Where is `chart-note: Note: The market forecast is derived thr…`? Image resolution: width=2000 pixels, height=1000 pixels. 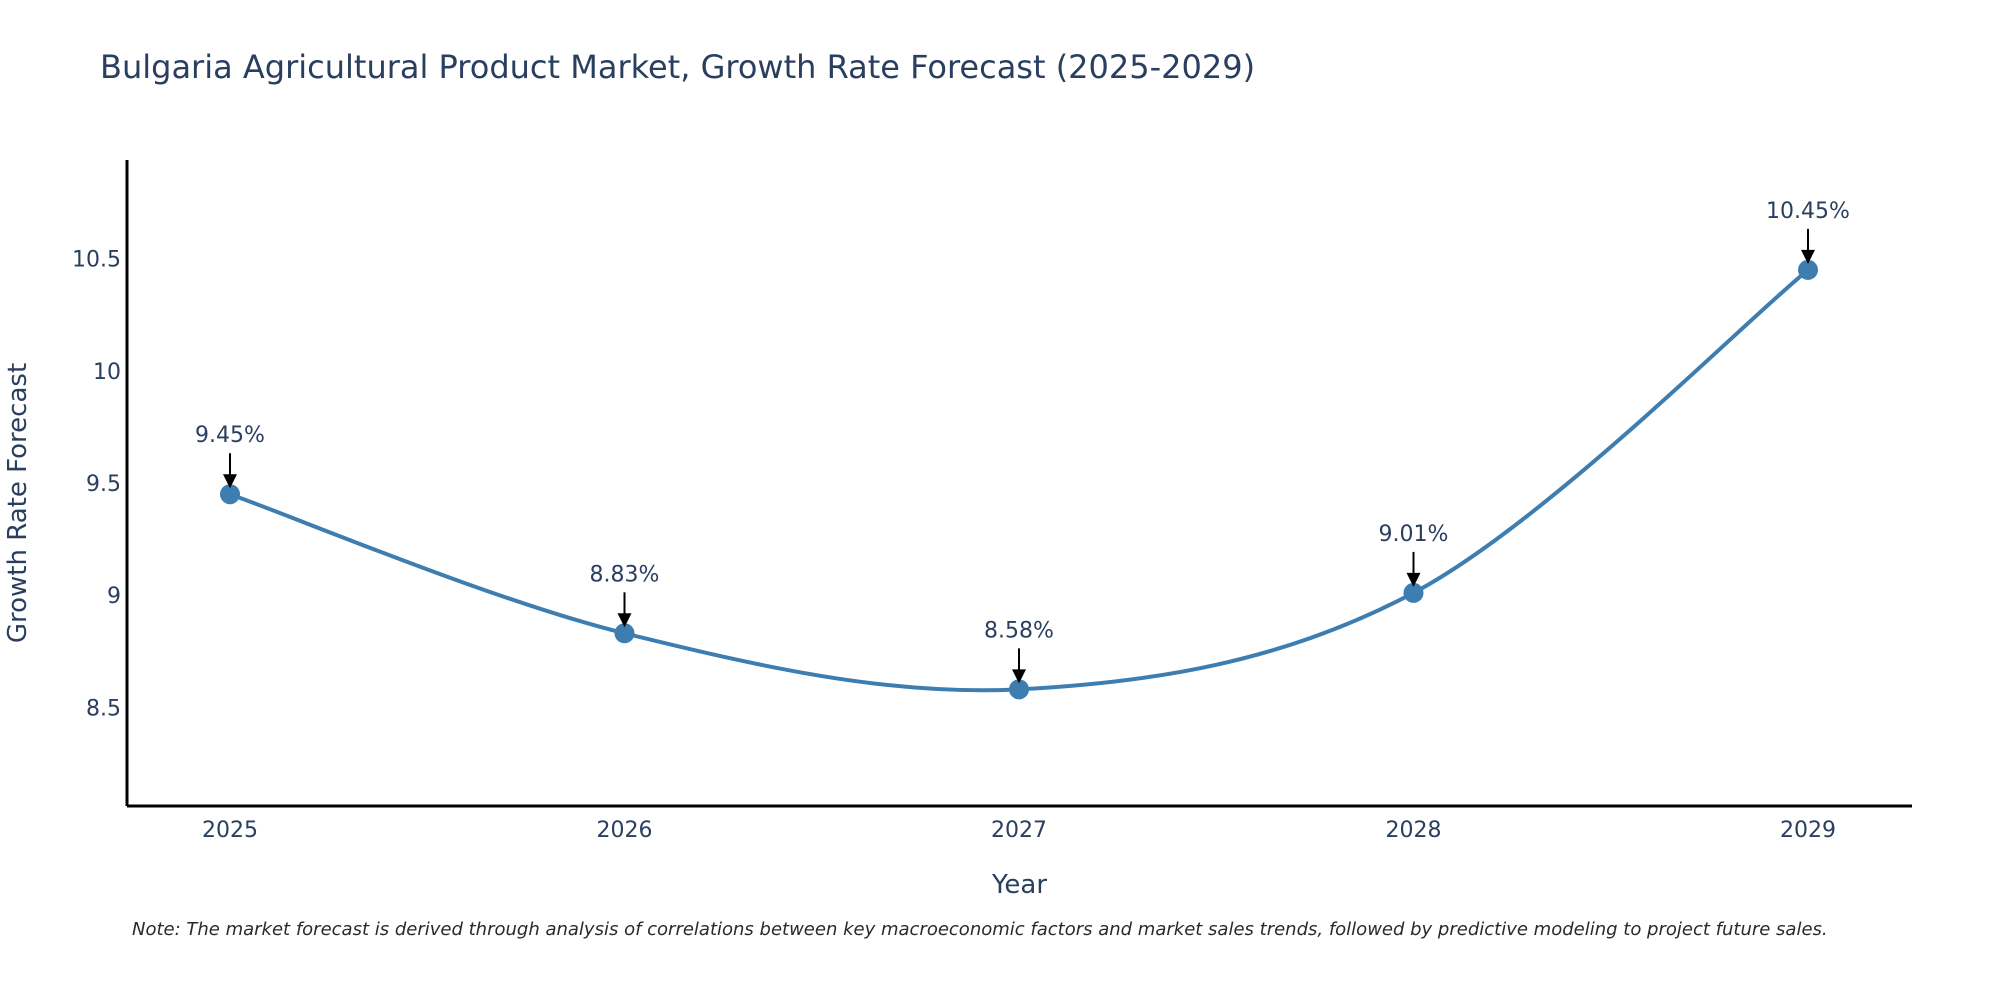 chart-note: Note: The market forecast is derived thr… is located at coordinates (980, 929).